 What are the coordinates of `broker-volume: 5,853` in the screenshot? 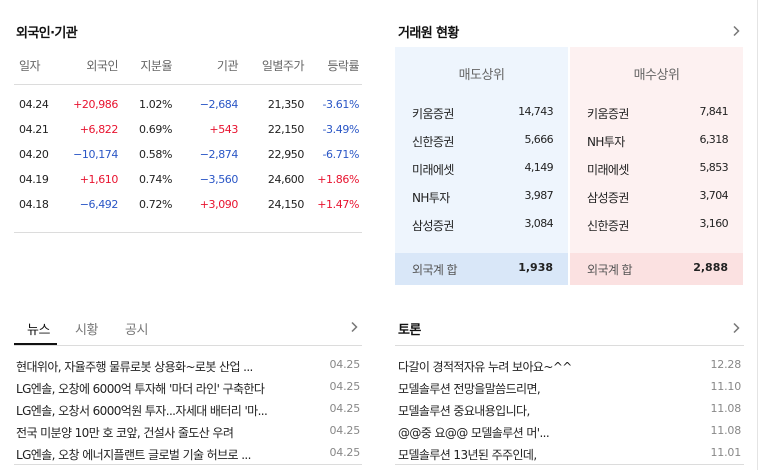 It's located at (714, 167).